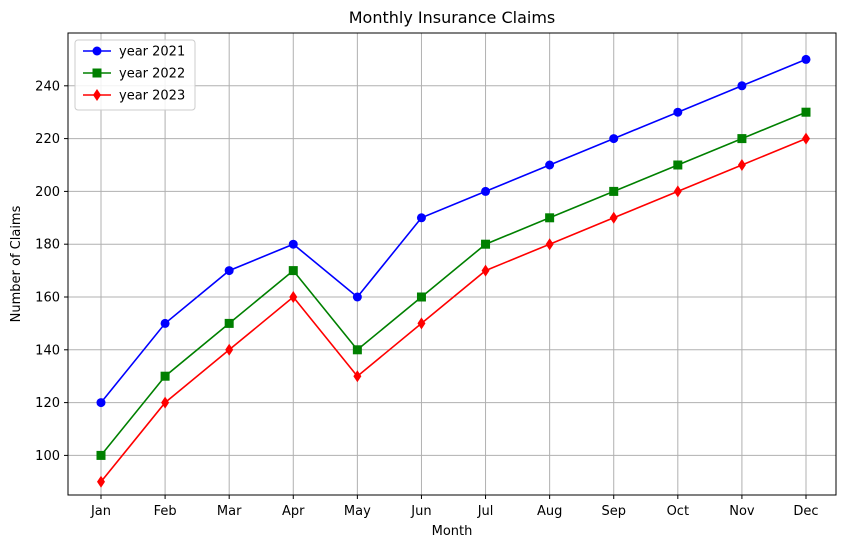 The image size is (850, 547). I want to click on x-tick-label: Mar, so click(229, 511).